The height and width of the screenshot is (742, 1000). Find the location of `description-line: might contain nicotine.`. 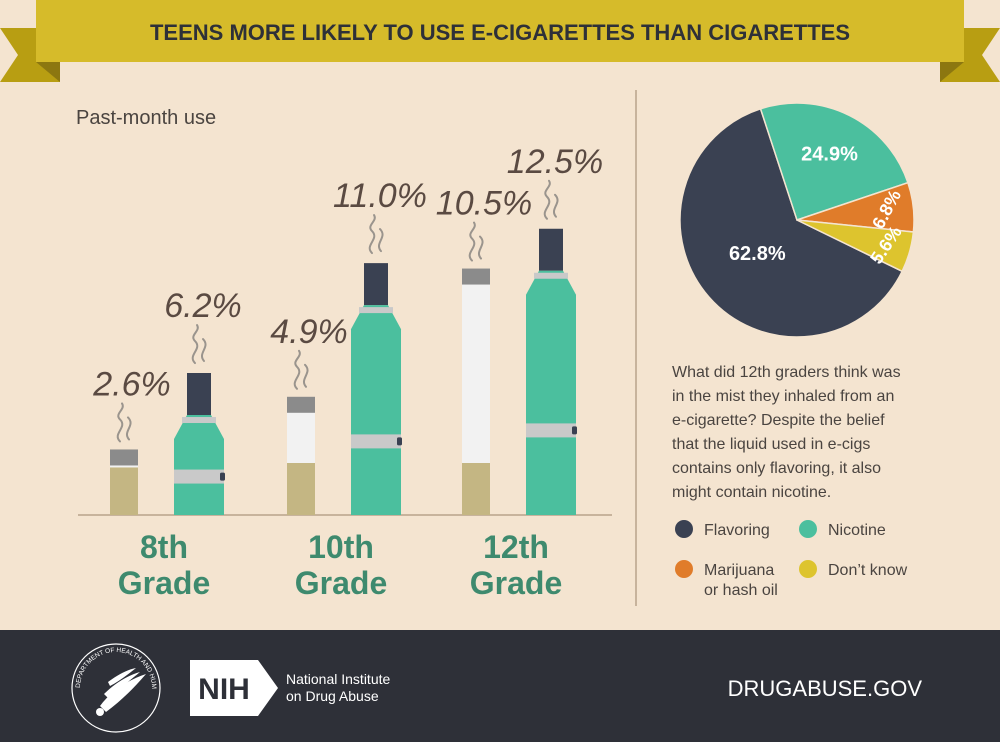

description-line: might contain nicotine. is located at coordinates (751, 492).